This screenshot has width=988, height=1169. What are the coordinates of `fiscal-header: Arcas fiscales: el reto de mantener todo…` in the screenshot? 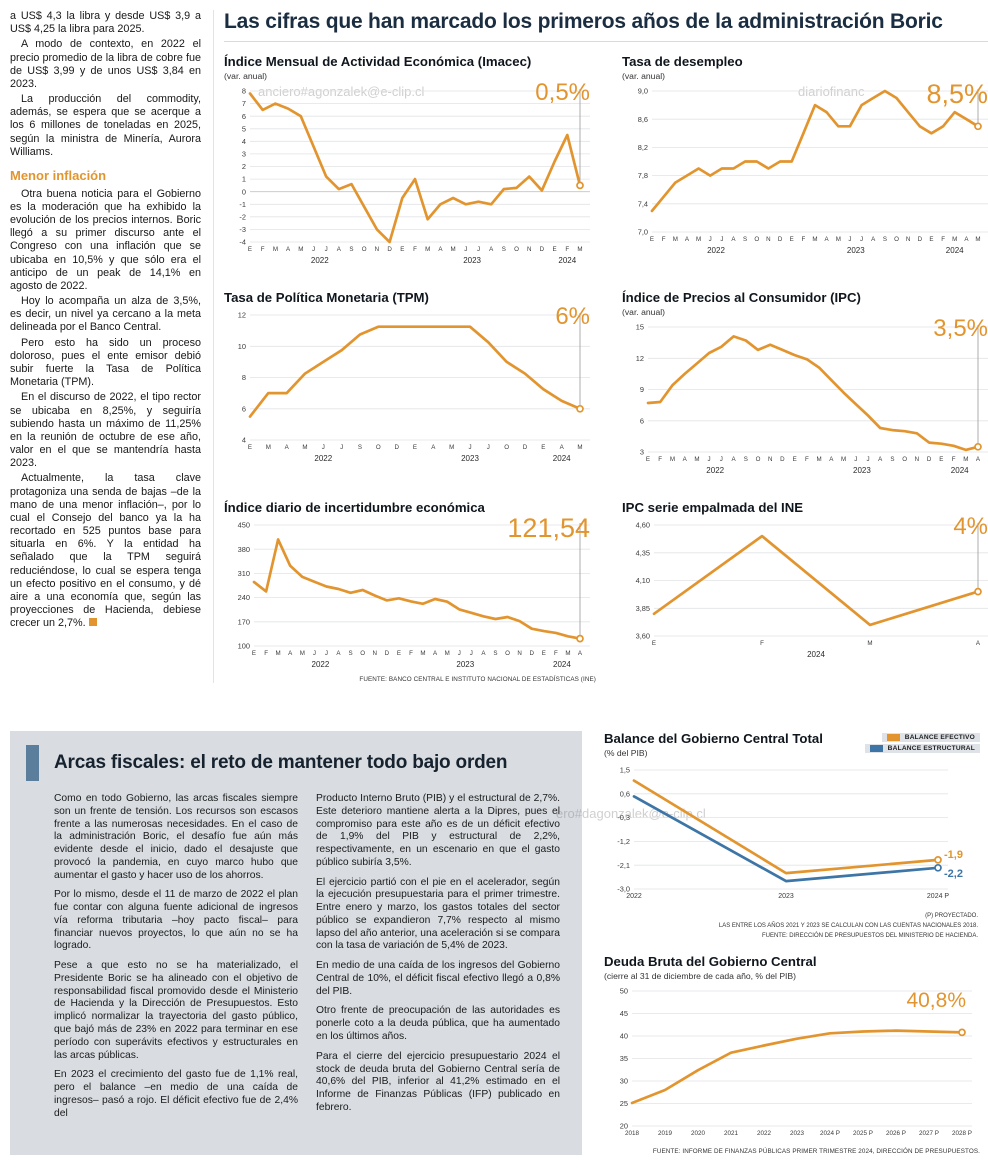 It's located at (296, 763).